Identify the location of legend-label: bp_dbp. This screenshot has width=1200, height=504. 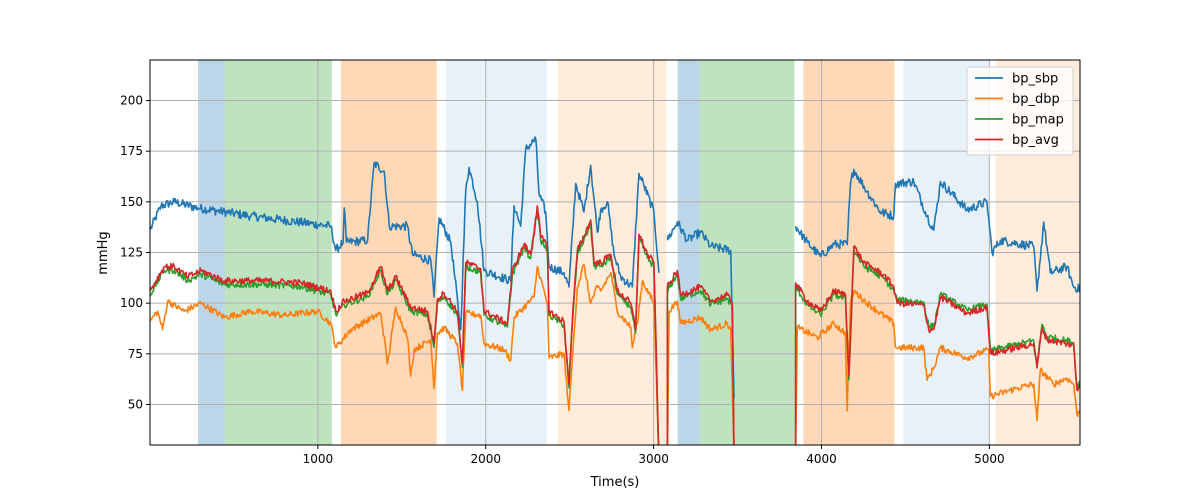
(1036, 99).